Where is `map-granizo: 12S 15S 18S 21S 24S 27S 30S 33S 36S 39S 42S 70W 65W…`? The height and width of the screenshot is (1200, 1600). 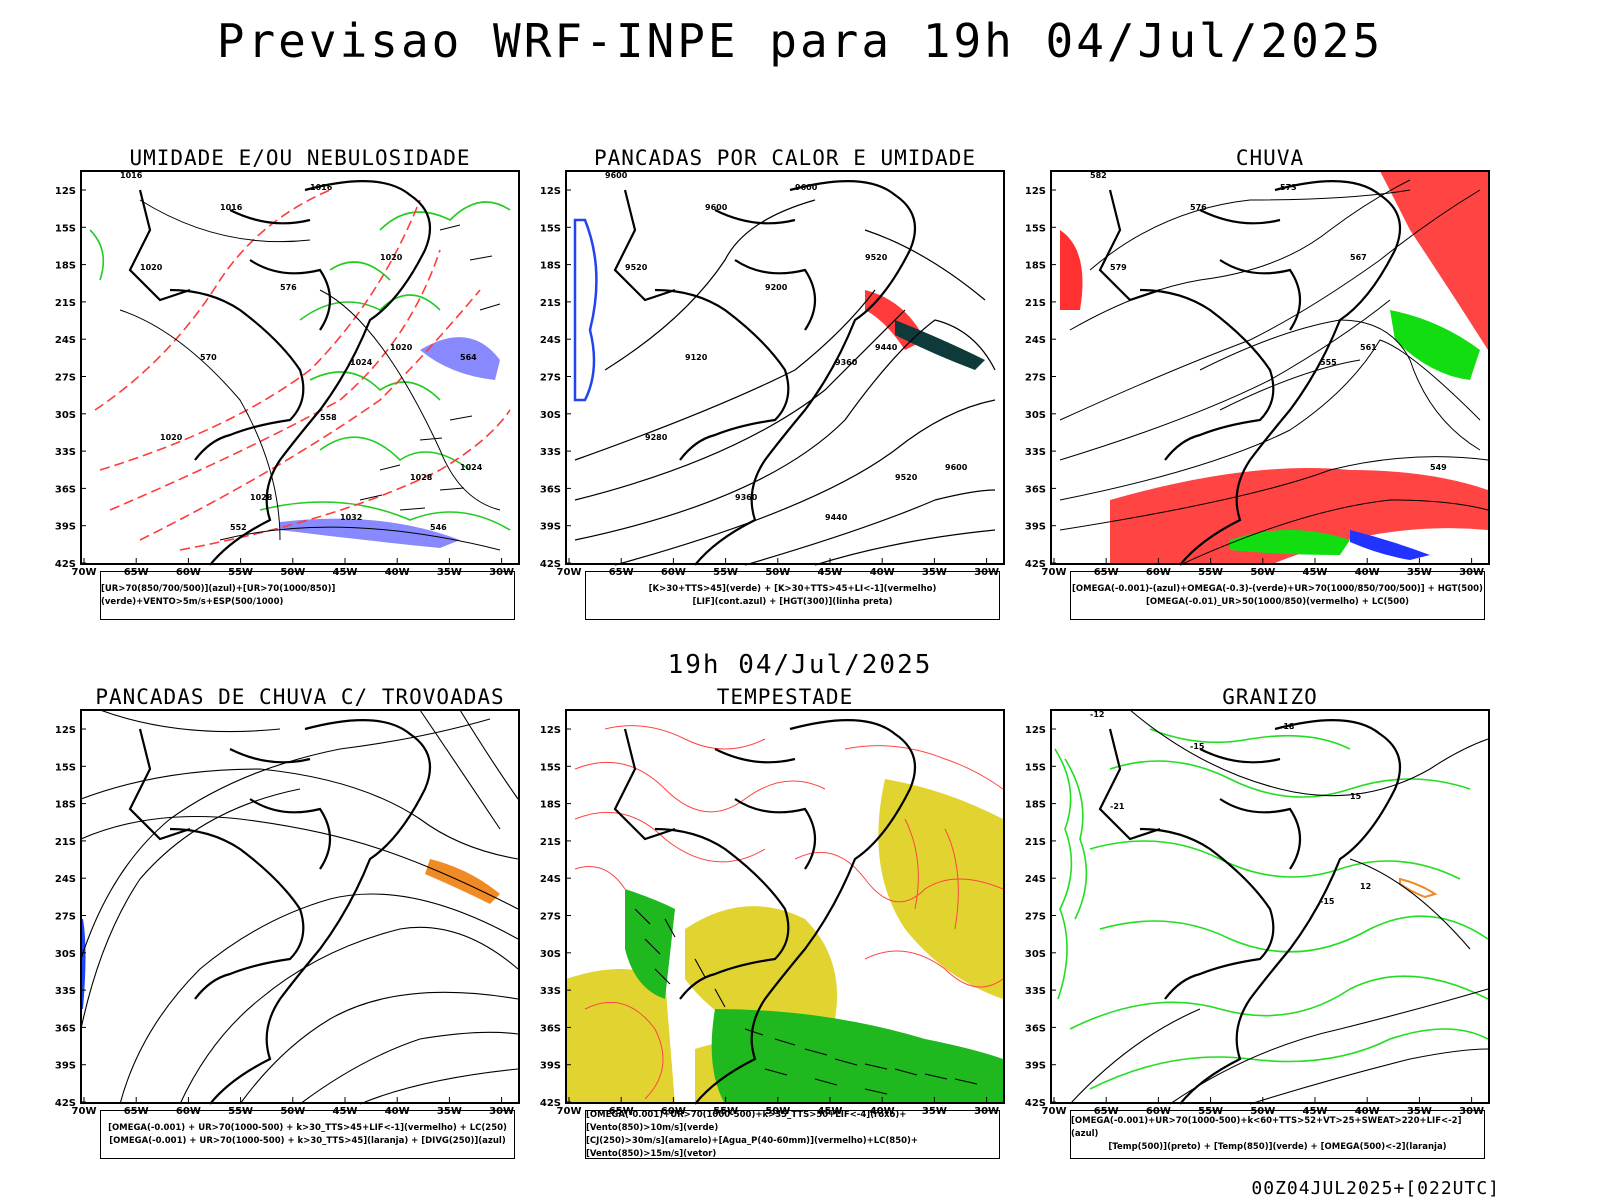 map-granizo: 12S 15S 18S 21S 24S 27S 30S 33S 36S 39S 42S 70W 65W… is located at coordinates (1257, 913).